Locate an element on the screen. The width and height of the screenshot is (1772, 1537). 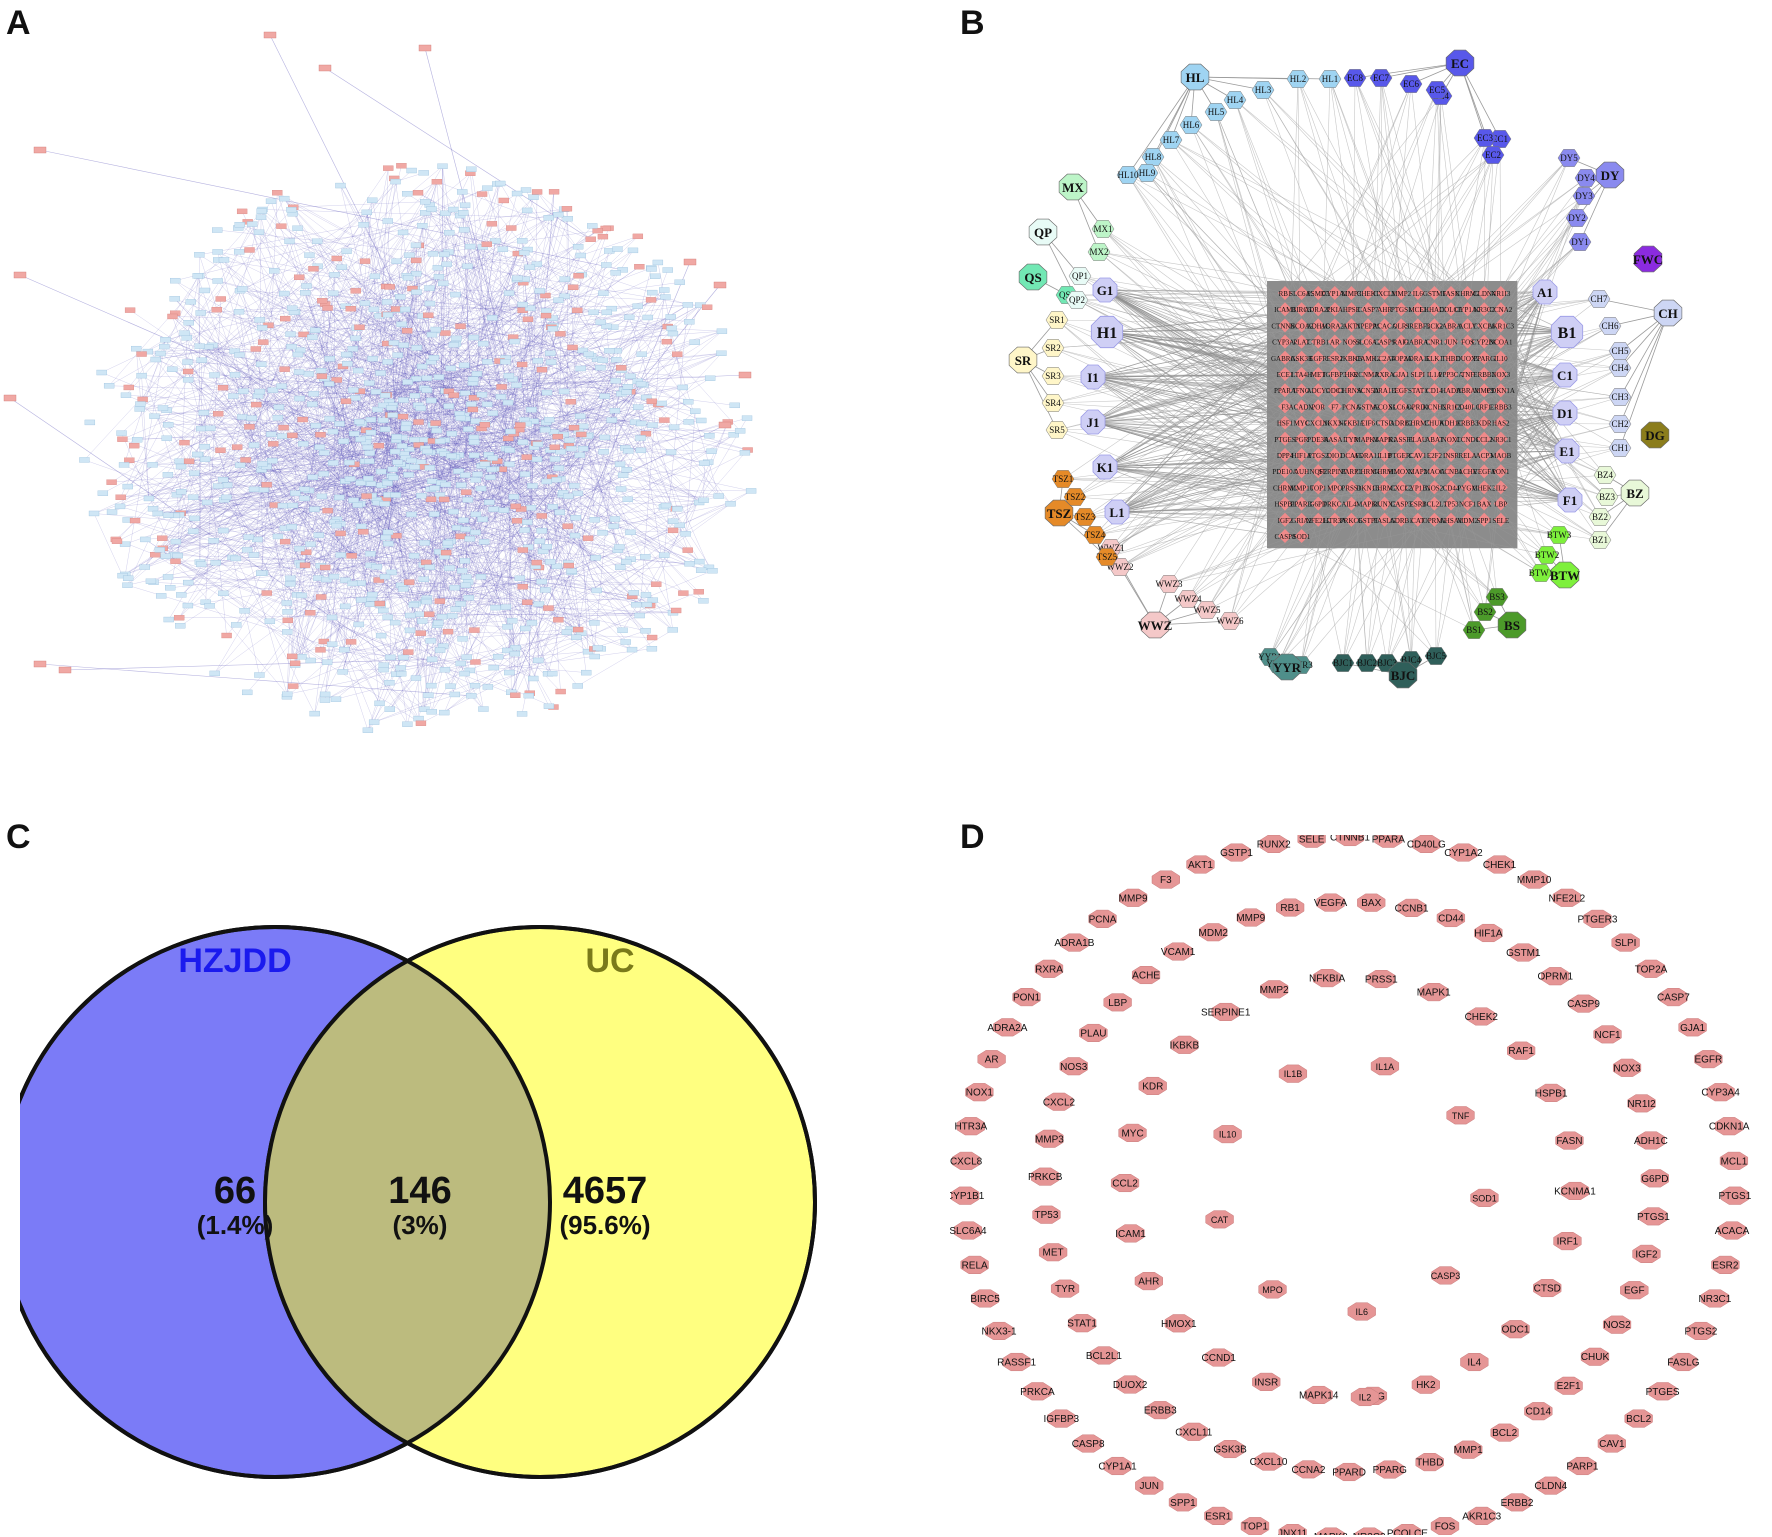
target-label: ABRA1 is located at coordinates (1467, 391).